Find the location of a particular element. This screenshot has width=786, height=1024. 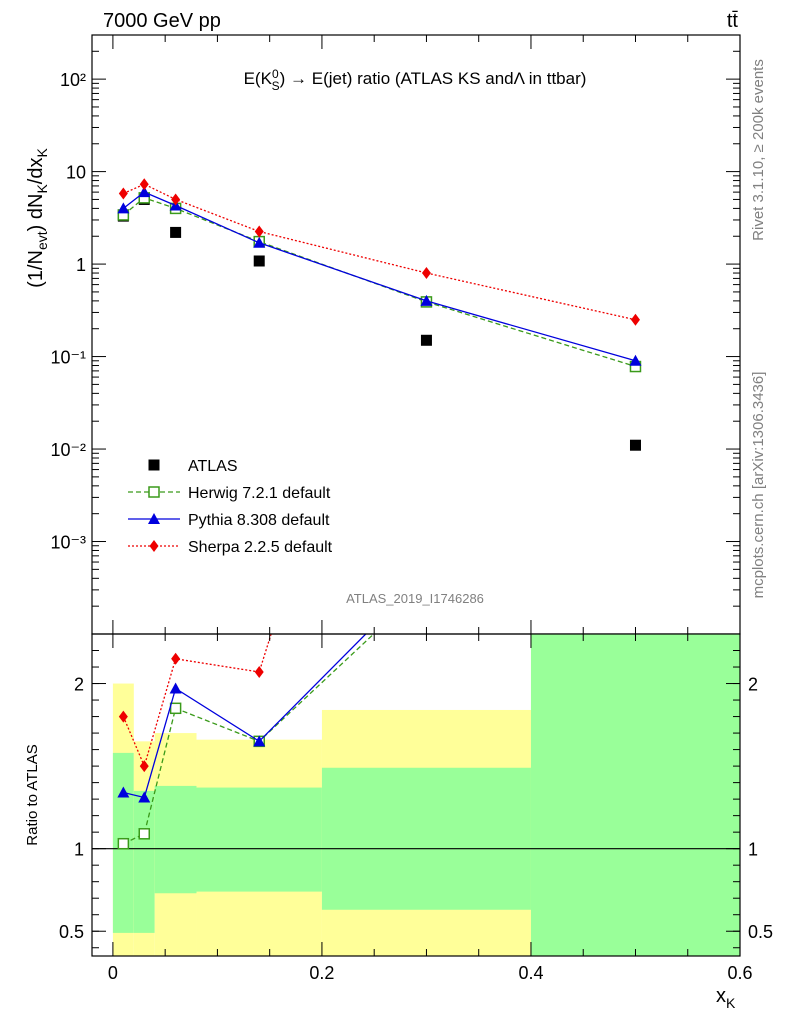

mcplots-label: mcplots.cern.ch [arXiv:1306.3436] is located at coordinates (758, 485).